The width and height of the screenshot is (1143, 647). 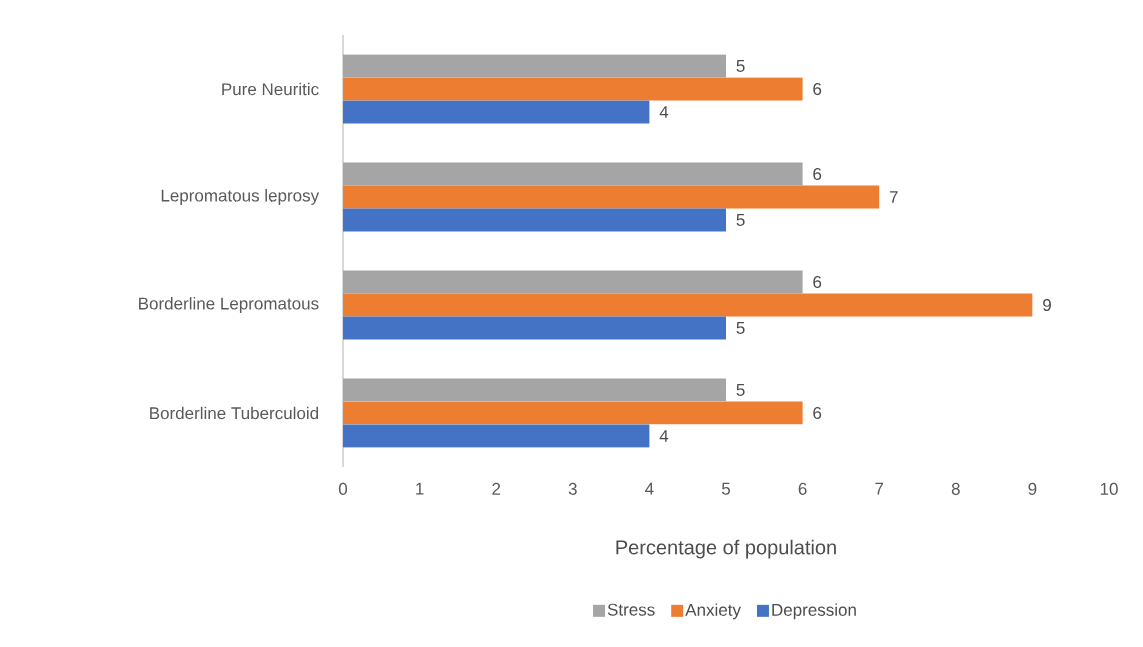 What do you see at coordinates (893, 197) in the screenshot?
I see `data-label: 7` at bounding box center [893, 197].